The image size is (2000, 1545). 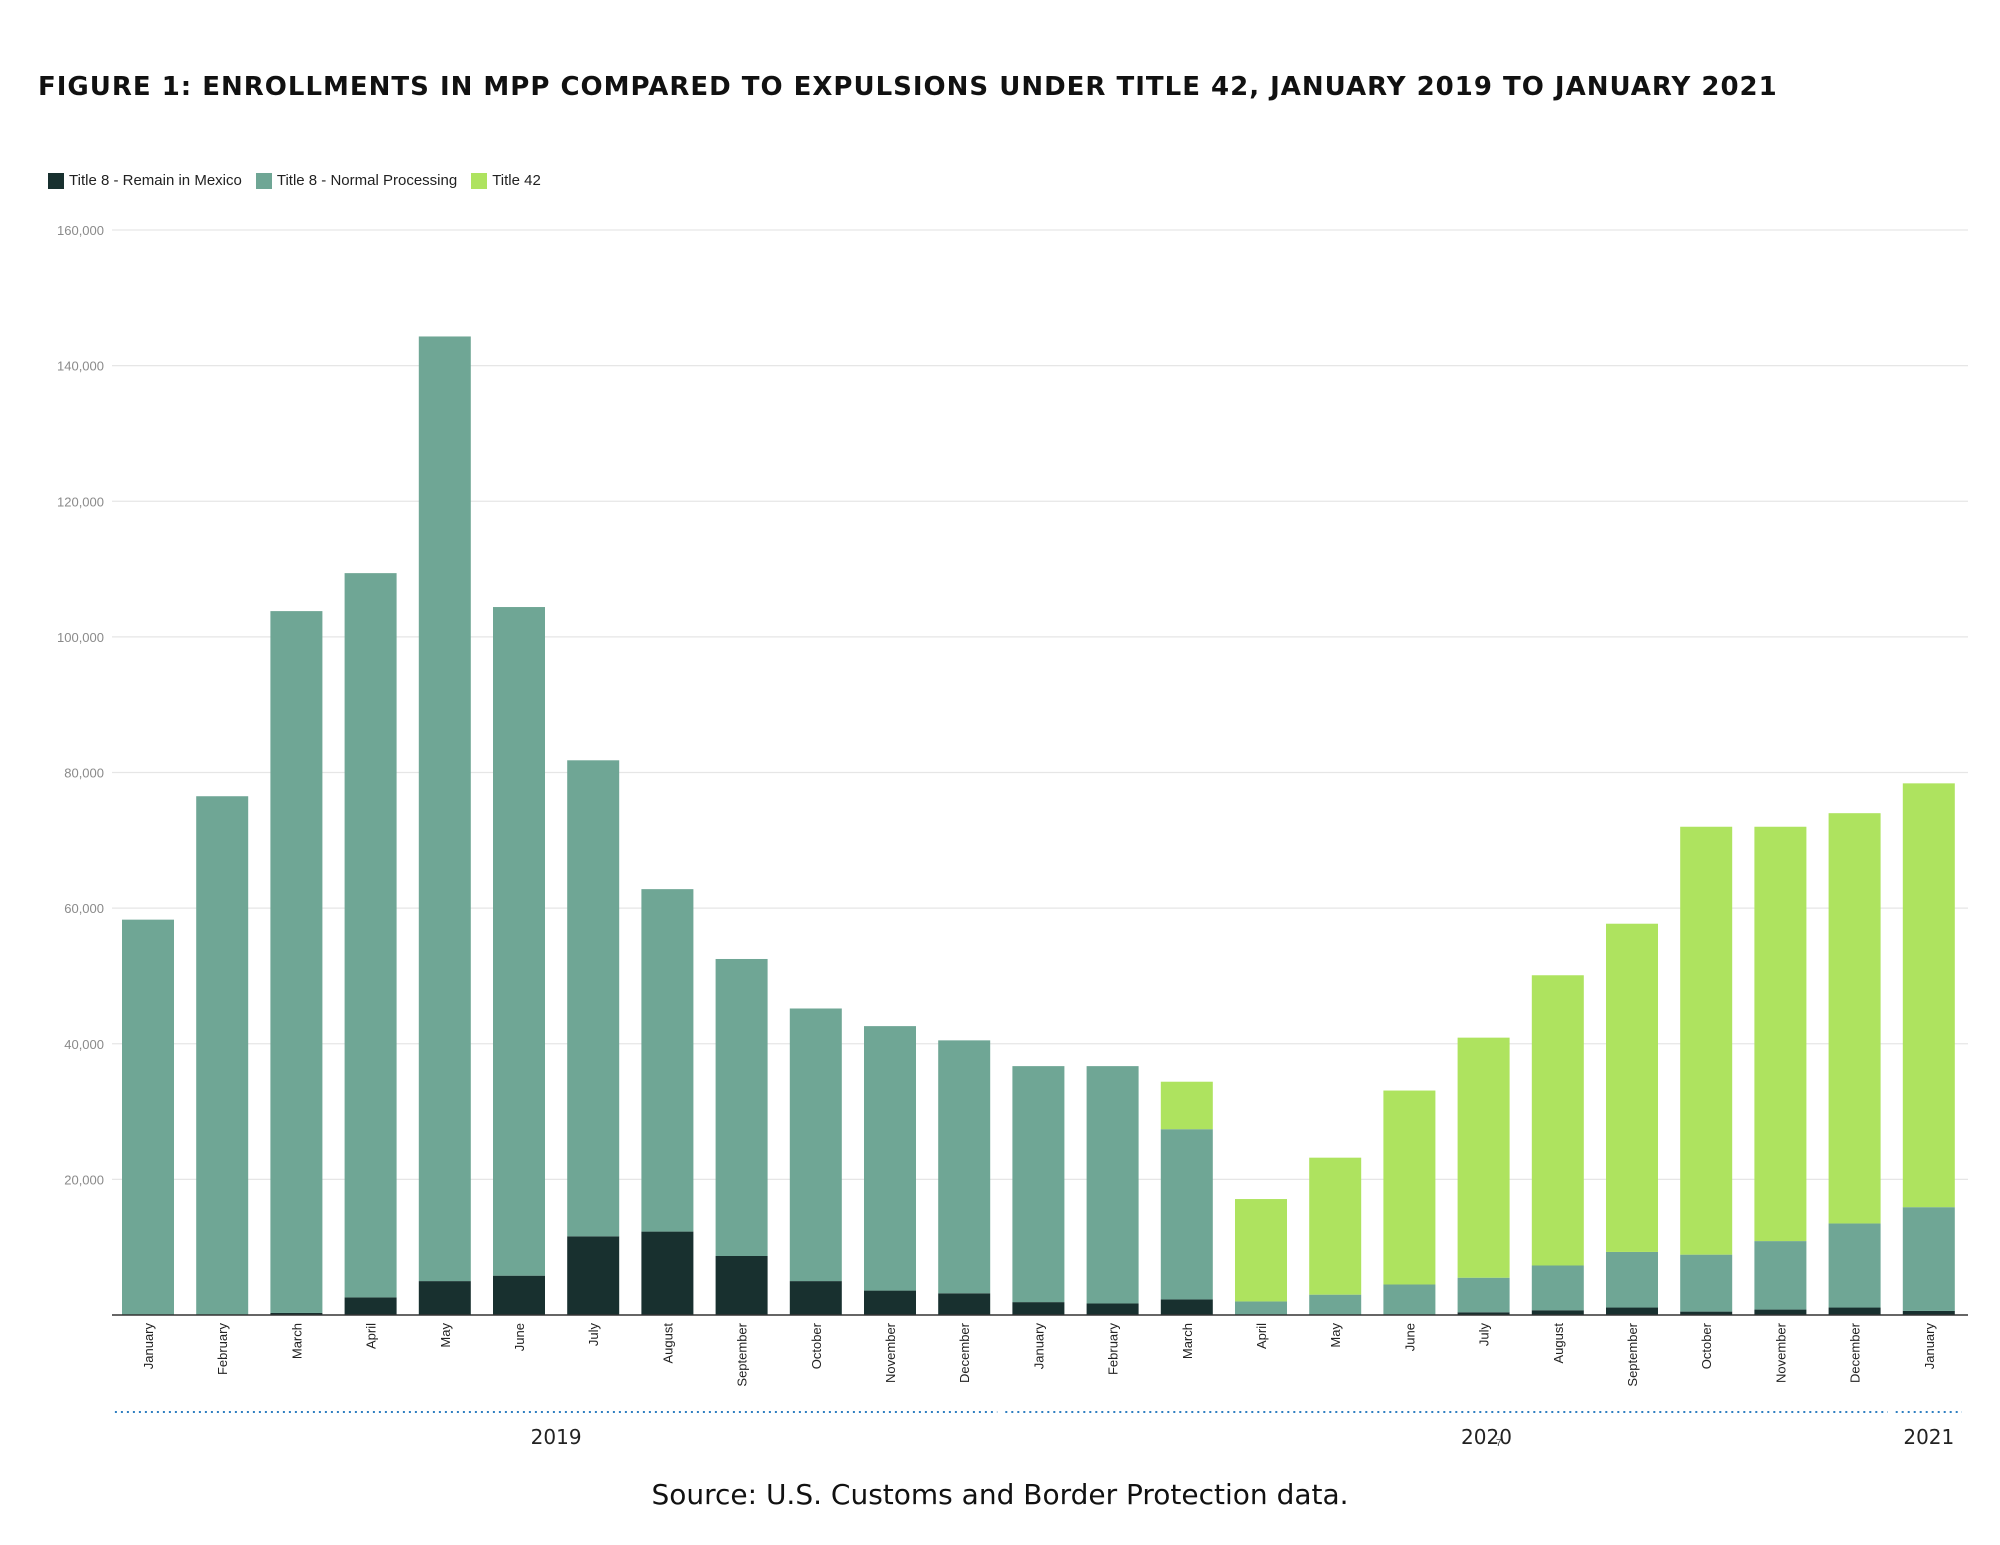 I want to click on y-tick-label: 80,000, so click(x=84, y=773).